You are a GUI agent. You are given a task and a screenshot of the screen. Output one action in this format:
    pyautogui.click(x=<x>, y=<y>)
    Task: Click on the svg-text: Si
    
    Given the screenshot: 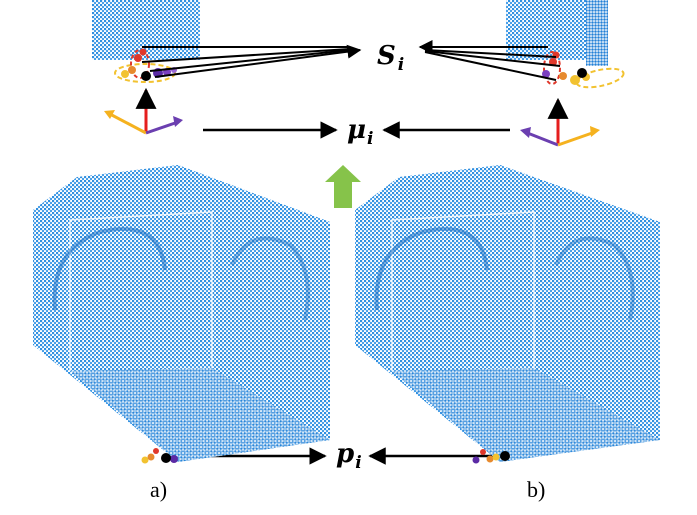 What is the action you would take?
    pyautogui.click(x=390, y=58)
    